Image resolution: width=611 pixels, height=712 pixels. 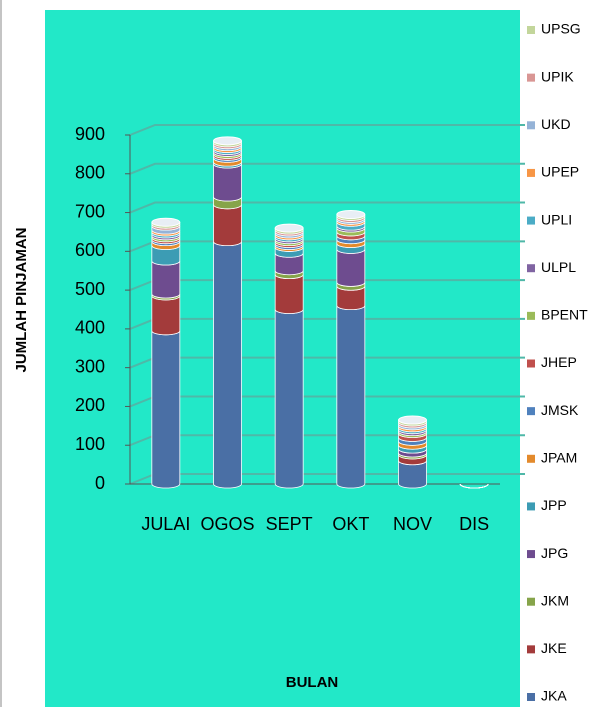 I want to click on y-tick-label: 600, so click(x=90, y=250).